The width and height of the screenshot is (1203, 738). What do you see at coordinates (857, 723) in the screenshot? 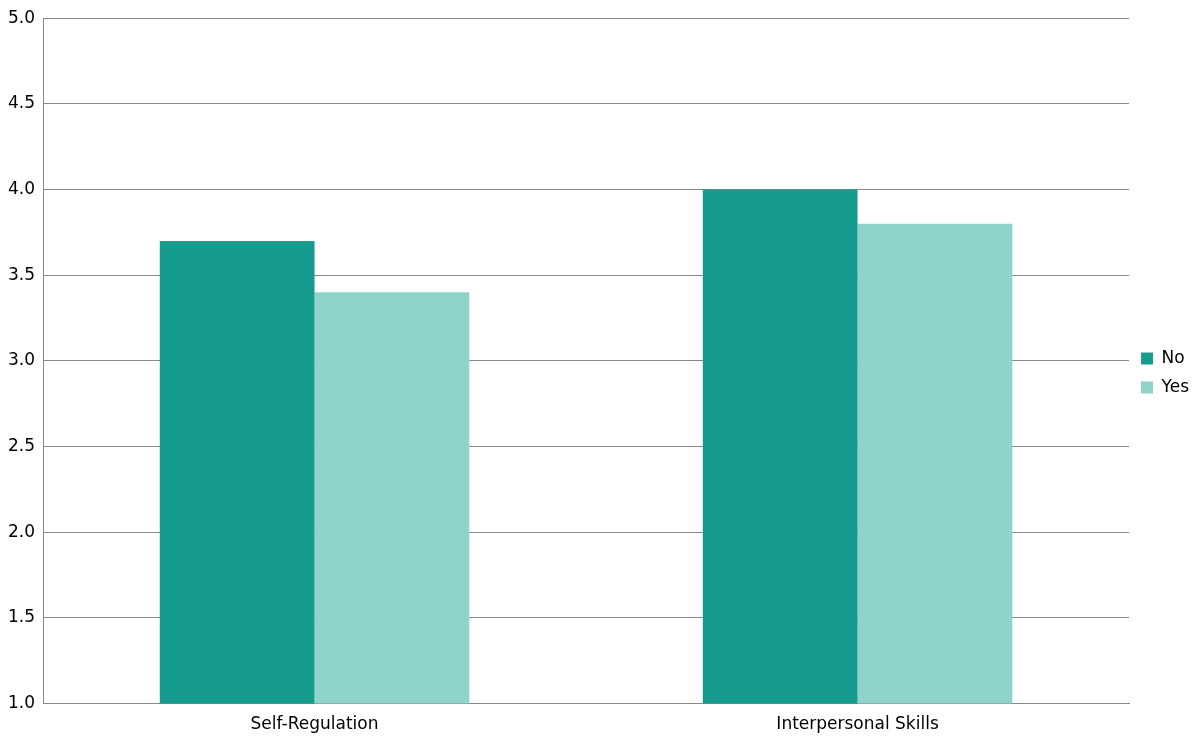
I see `x-tick-label: Interpersonal Skills` at bounding box center [857, 723].